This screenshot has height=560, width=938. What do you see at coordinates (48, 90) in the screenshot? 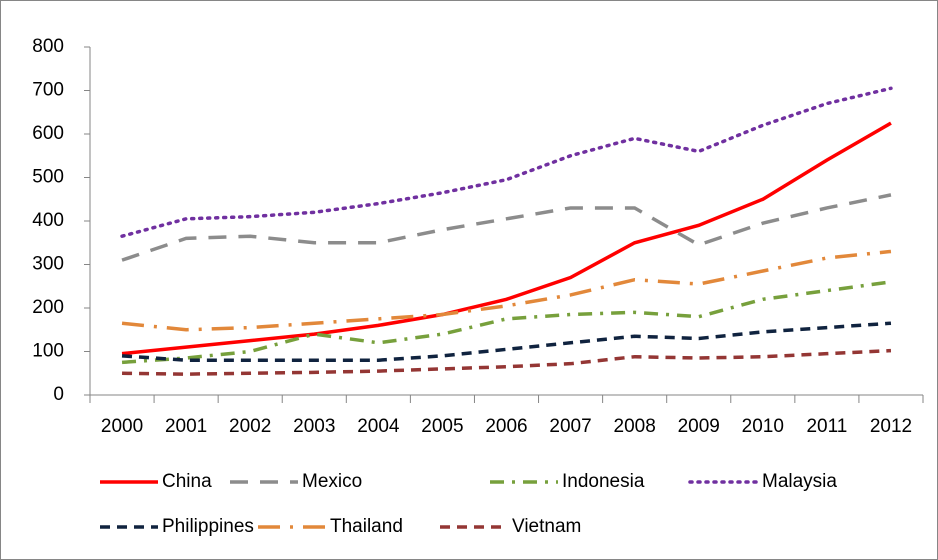
I see `y-tick-label: 700` at bounding box center [48, 90].